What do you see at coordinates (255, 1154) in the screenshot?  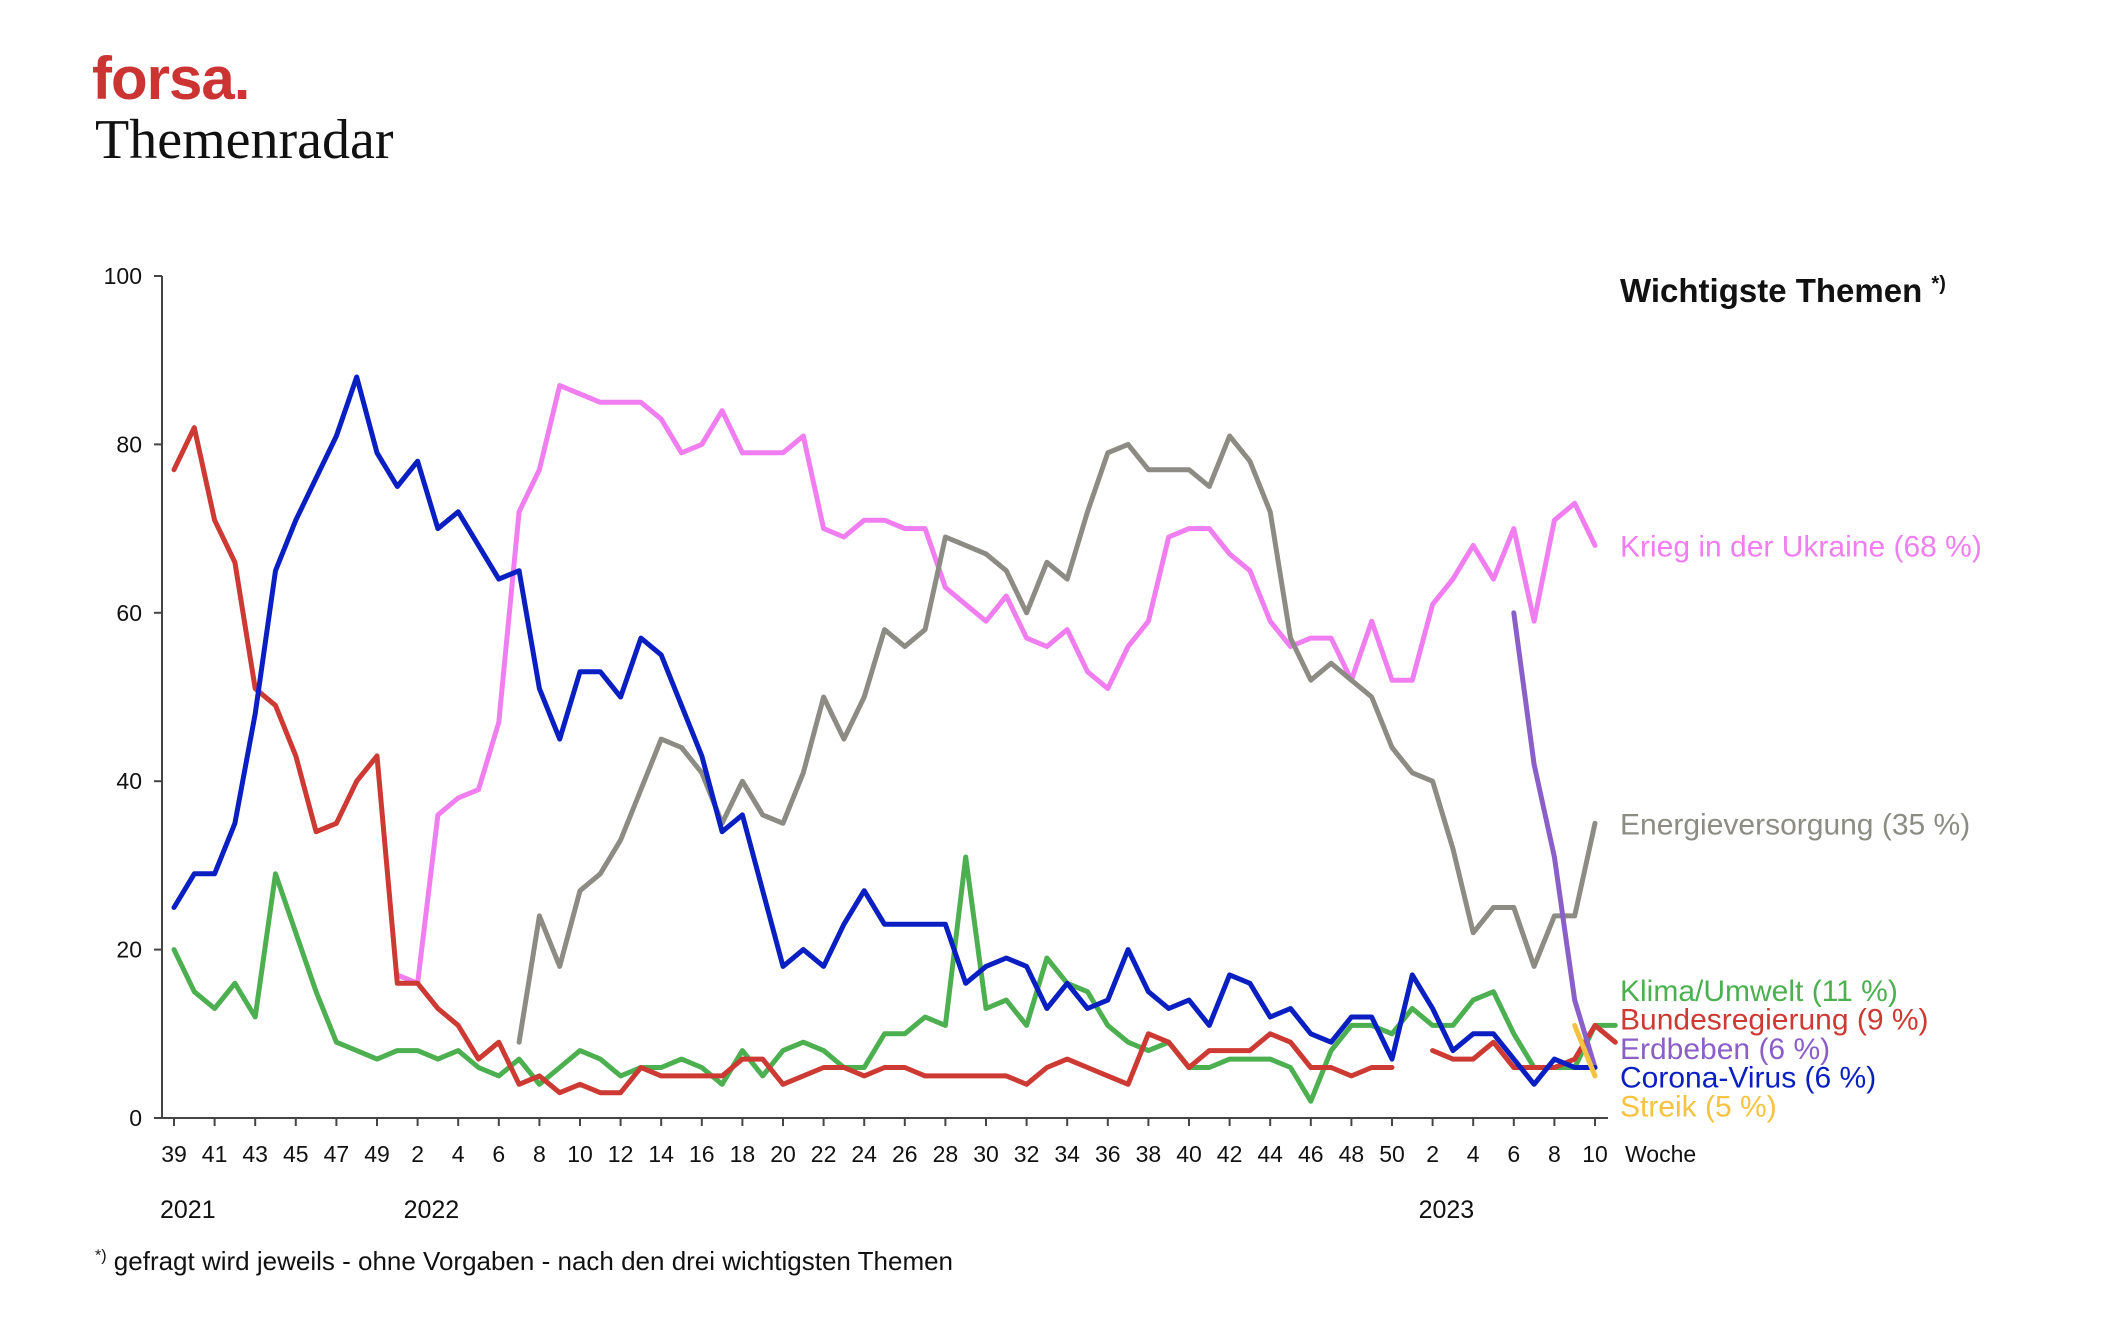 I see `x-tick-label: 43` at bounding box center [255, 1154].